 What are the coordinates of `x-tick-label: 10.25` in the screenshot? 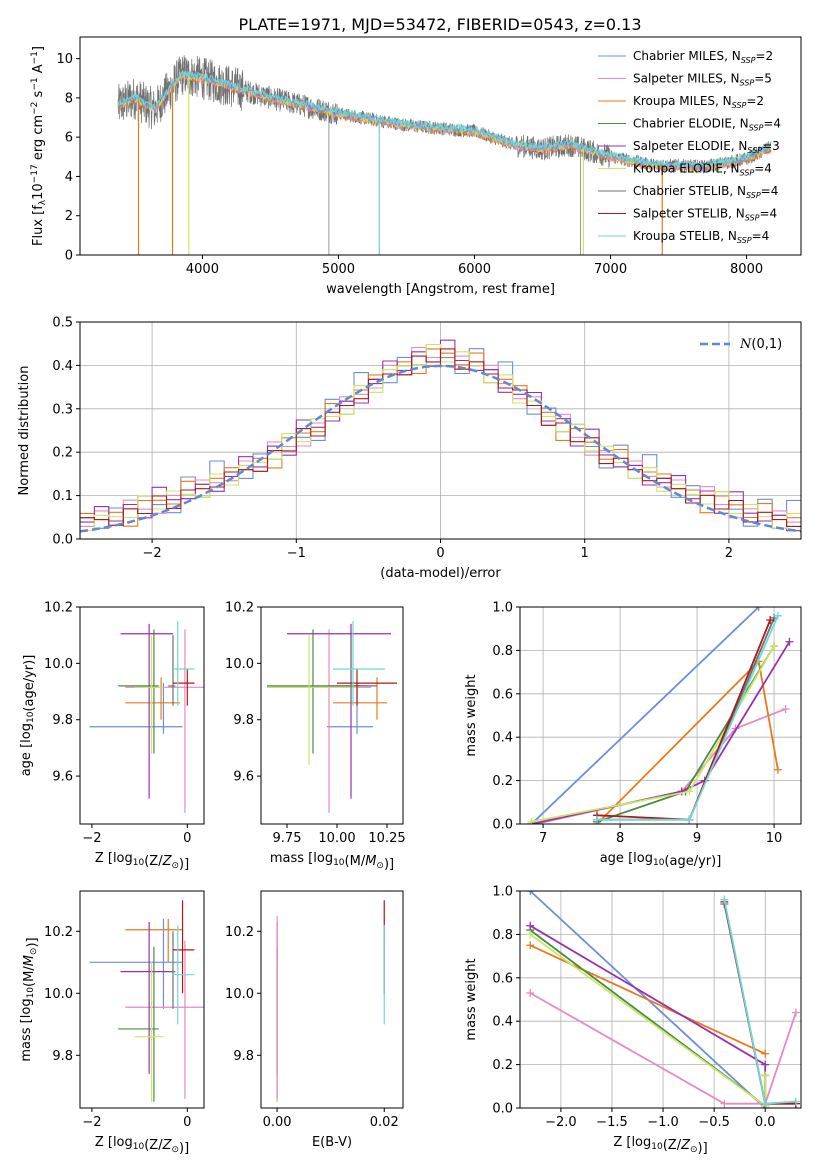 It's located at (386, 838).